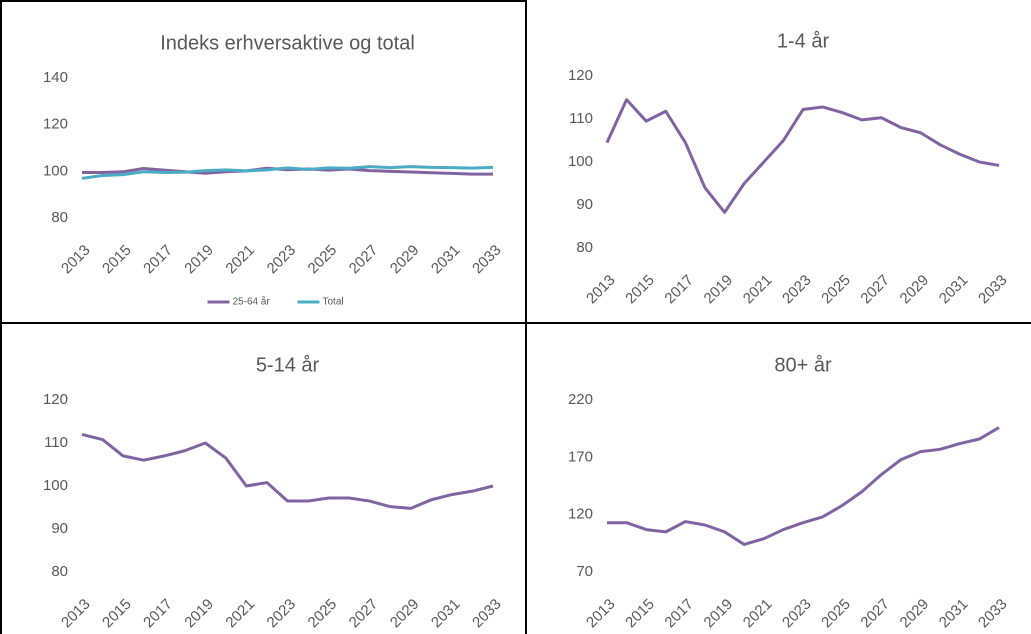  Describe the element at coordinates (252, 302) in the screenshot. I see `legend-label: 25-64 år` at that location.